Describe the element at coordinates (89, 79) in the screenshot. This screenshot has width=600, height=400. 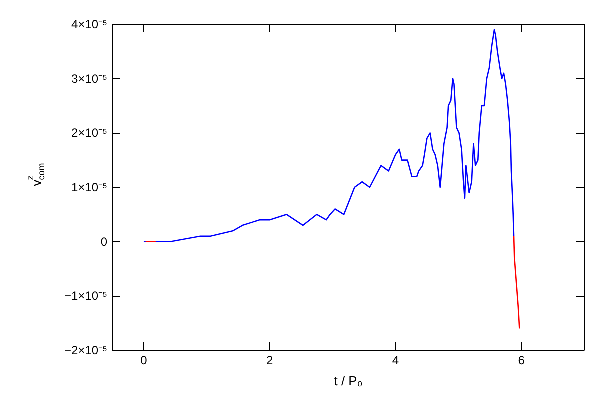
I see `y-tick-label: 3×10⁻⁵` at that location.